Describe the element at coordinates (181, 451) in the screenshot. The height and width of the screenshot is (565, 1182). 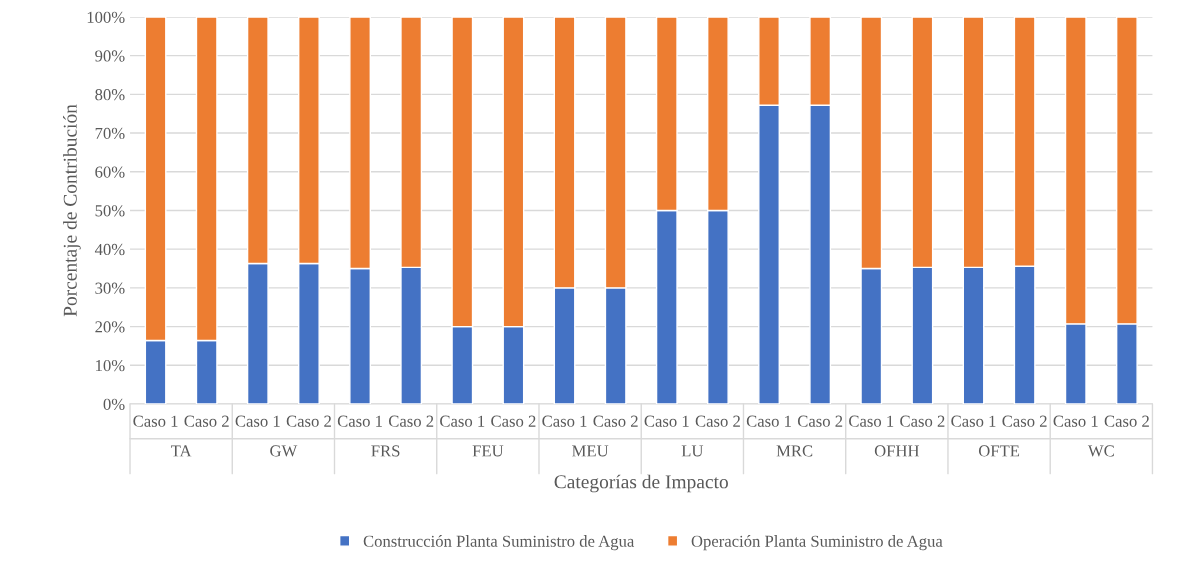
I see `text: TA` at that location.